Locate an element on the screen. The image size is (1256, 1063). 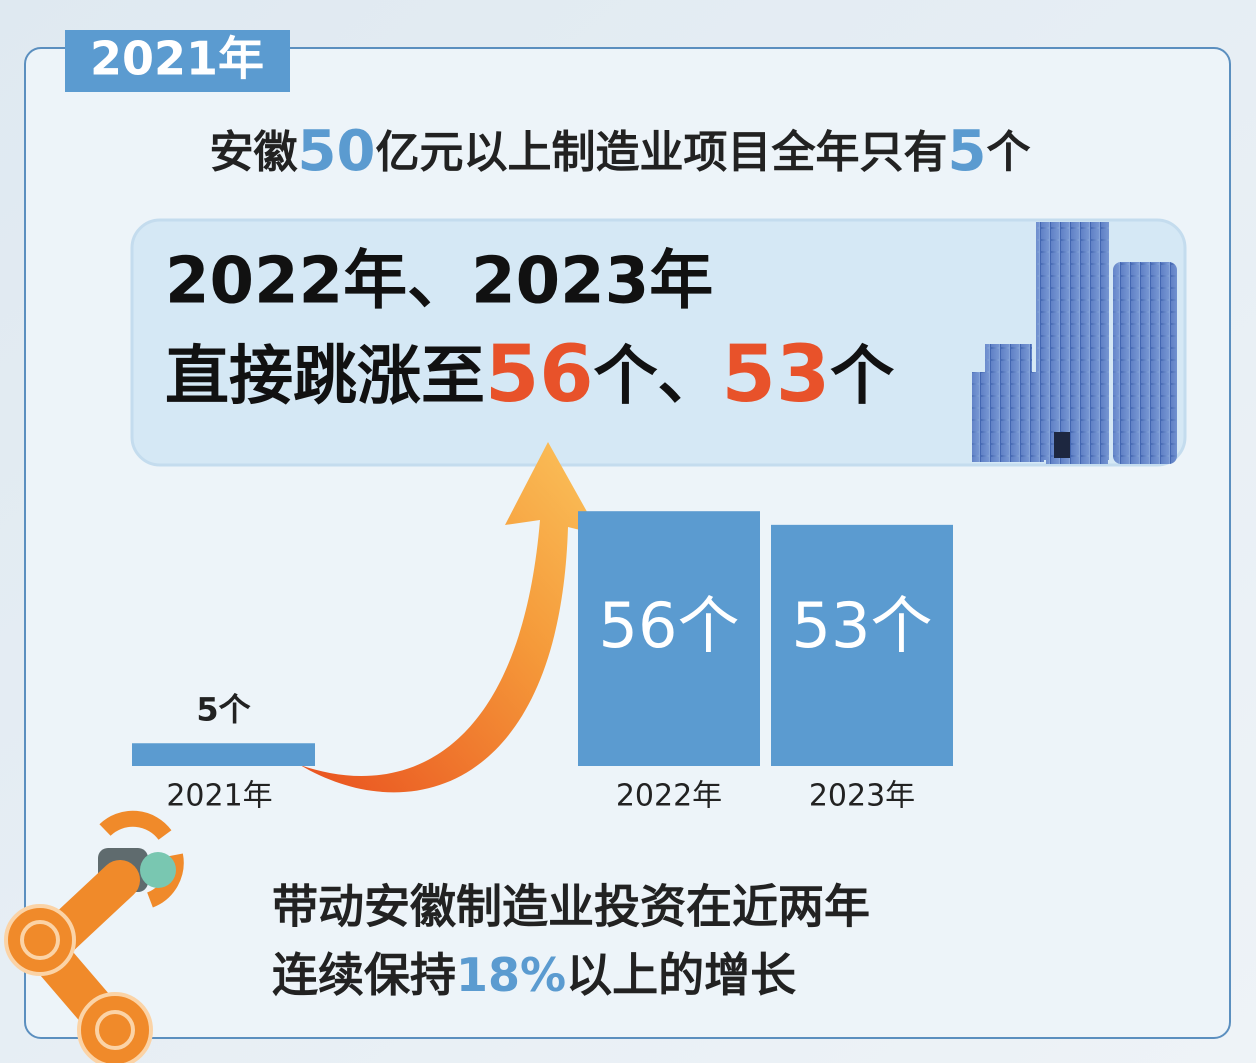
footer-line: 带动安徽制造业投资在近两年 is located at coordinates (571, 907).